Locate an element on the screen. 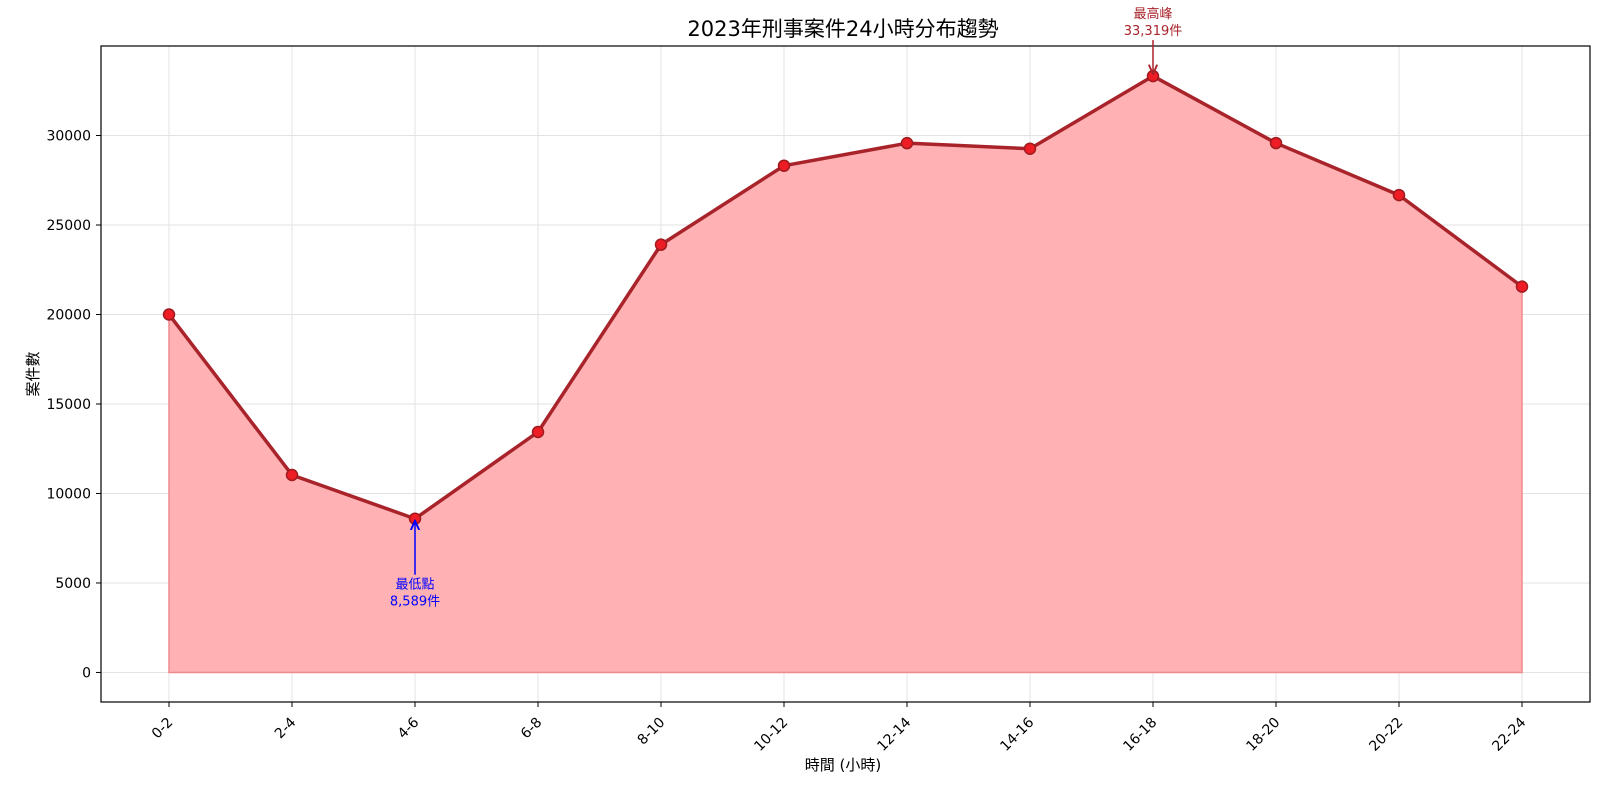  y-tick-label: 30000 is located at coordinates (68, 136).